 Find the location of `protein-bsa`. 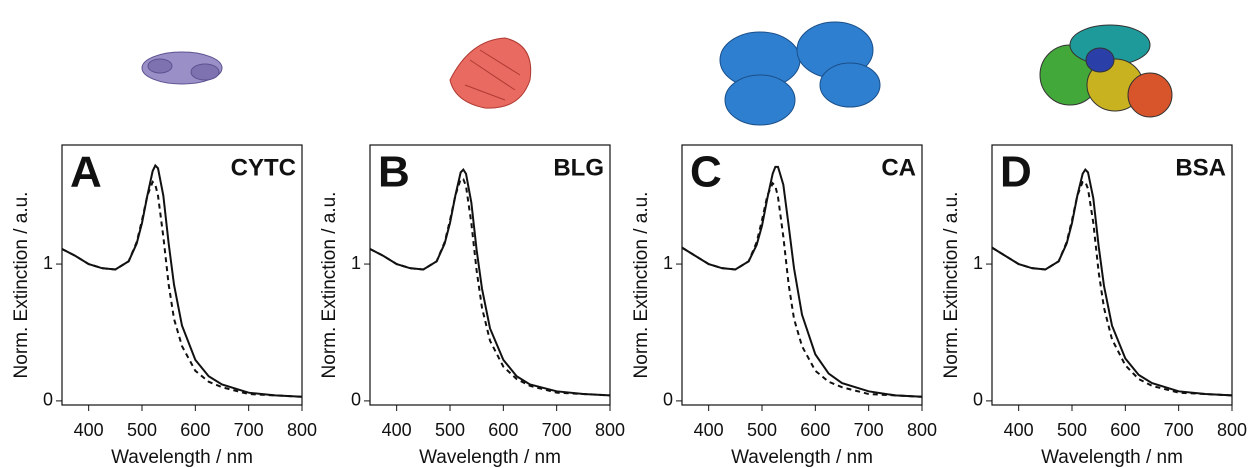

protein-bsa is located at coordinates (1106, 71).